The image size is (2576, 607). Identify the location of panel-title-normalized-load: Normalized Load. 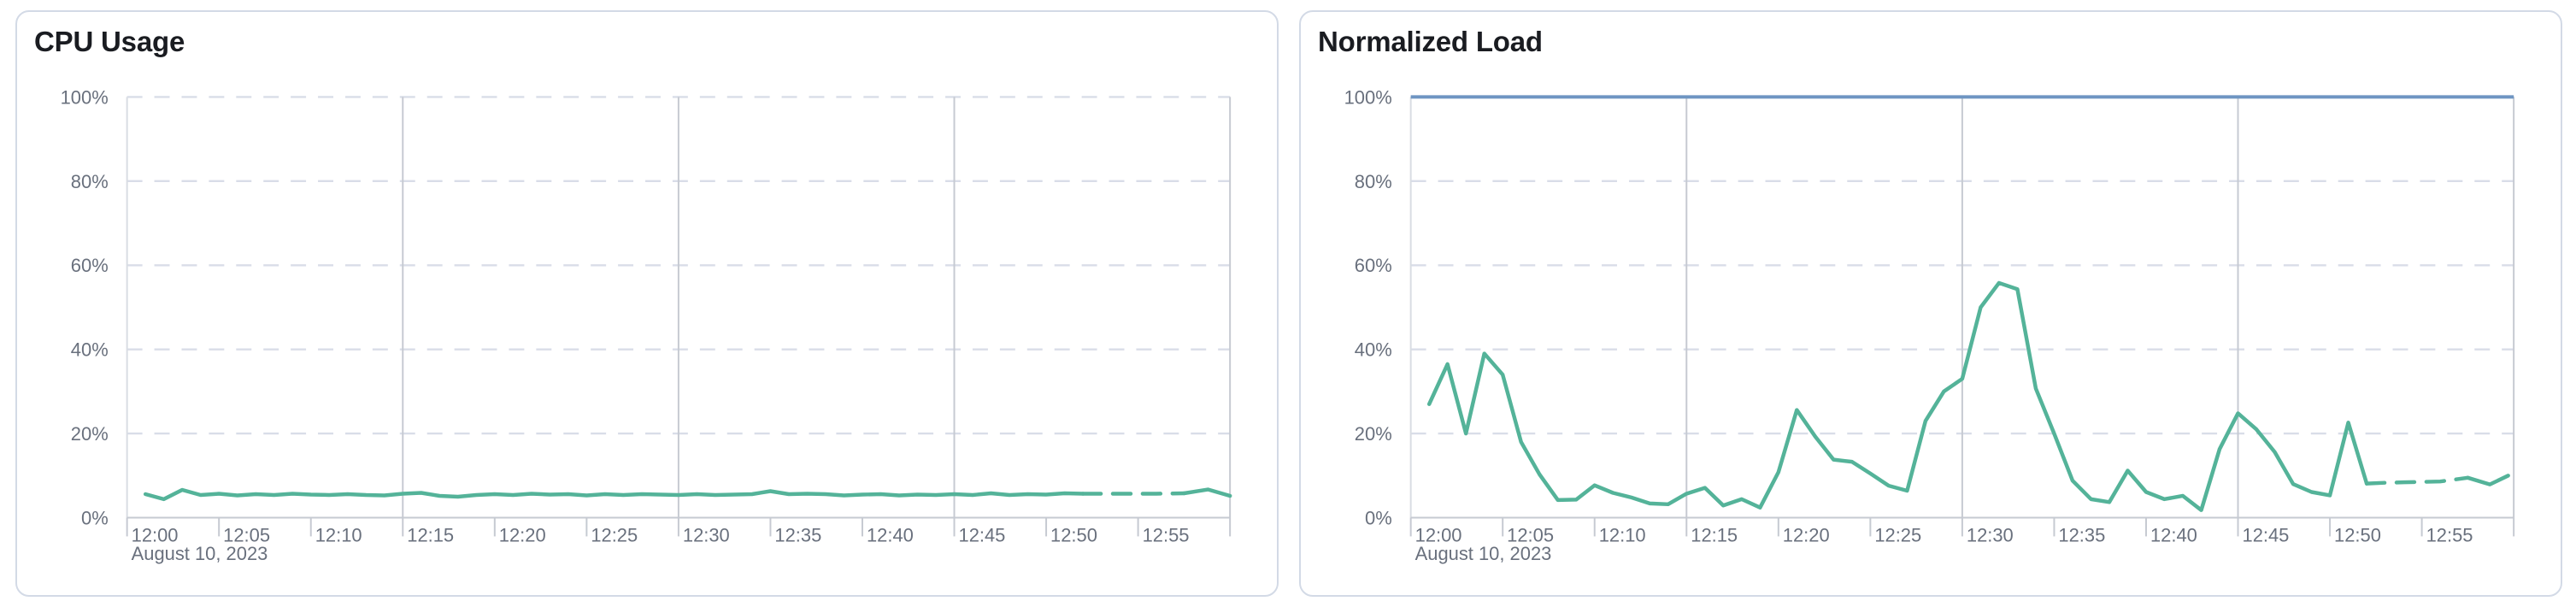
(1430, 41).